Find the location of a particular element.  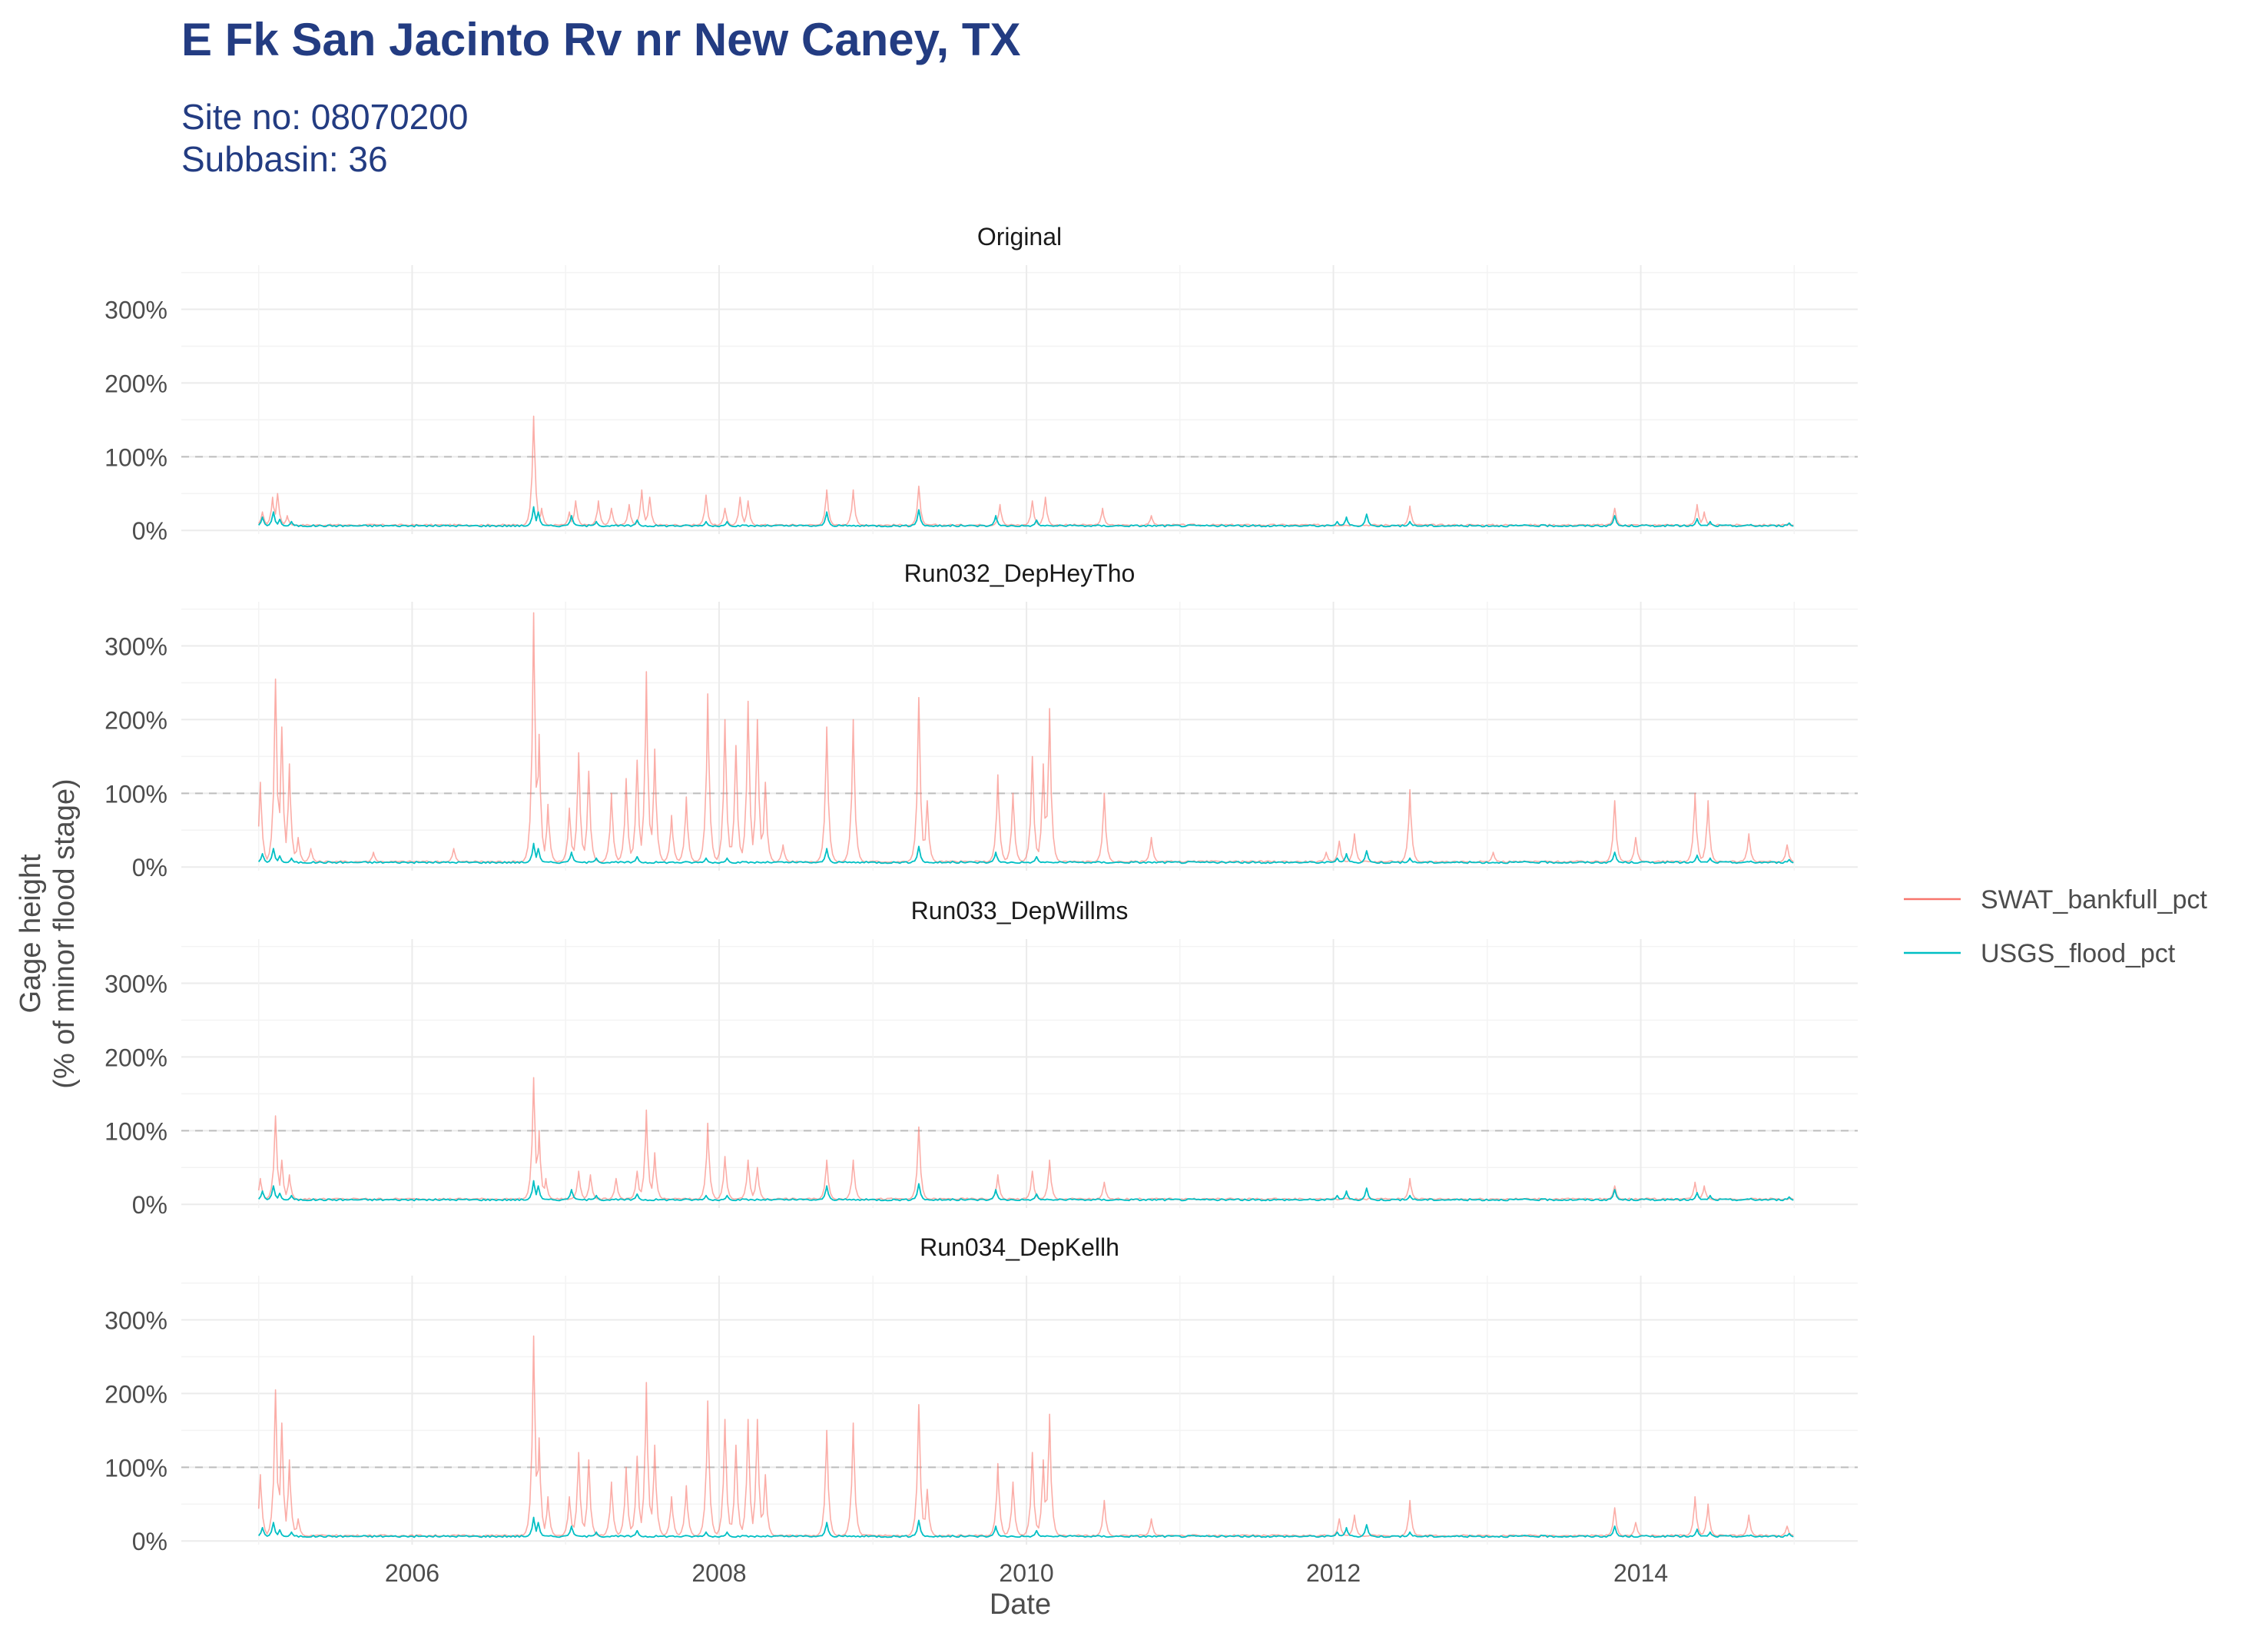

y-axis-title-line-2: (% of minor flood stage) is located at coordinates (64, 933).